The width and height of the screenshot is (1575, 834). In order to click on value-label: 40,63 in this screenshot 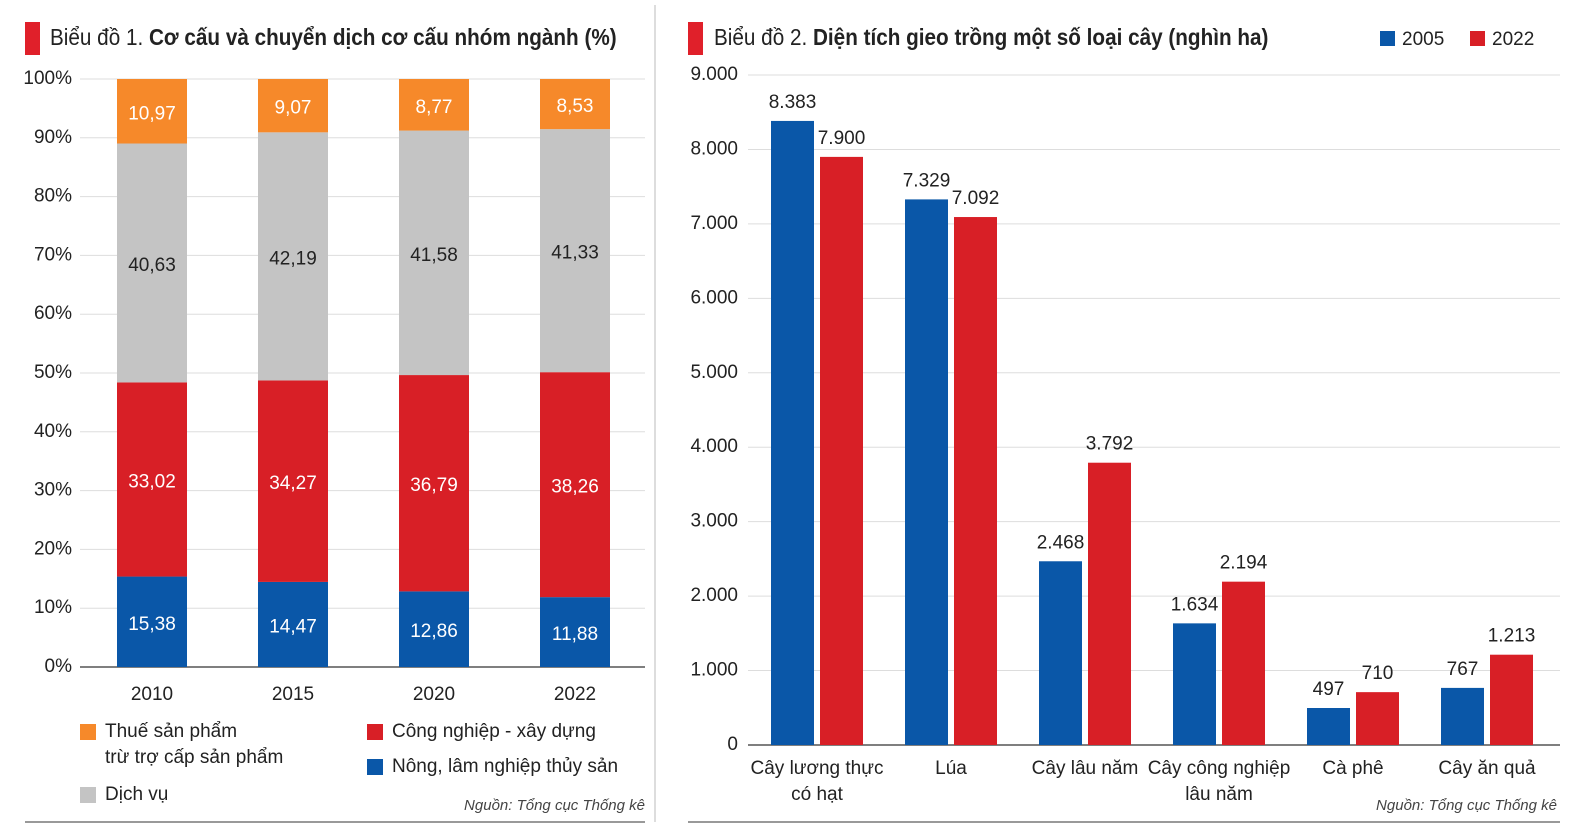, I will do `click(152, 265)`.